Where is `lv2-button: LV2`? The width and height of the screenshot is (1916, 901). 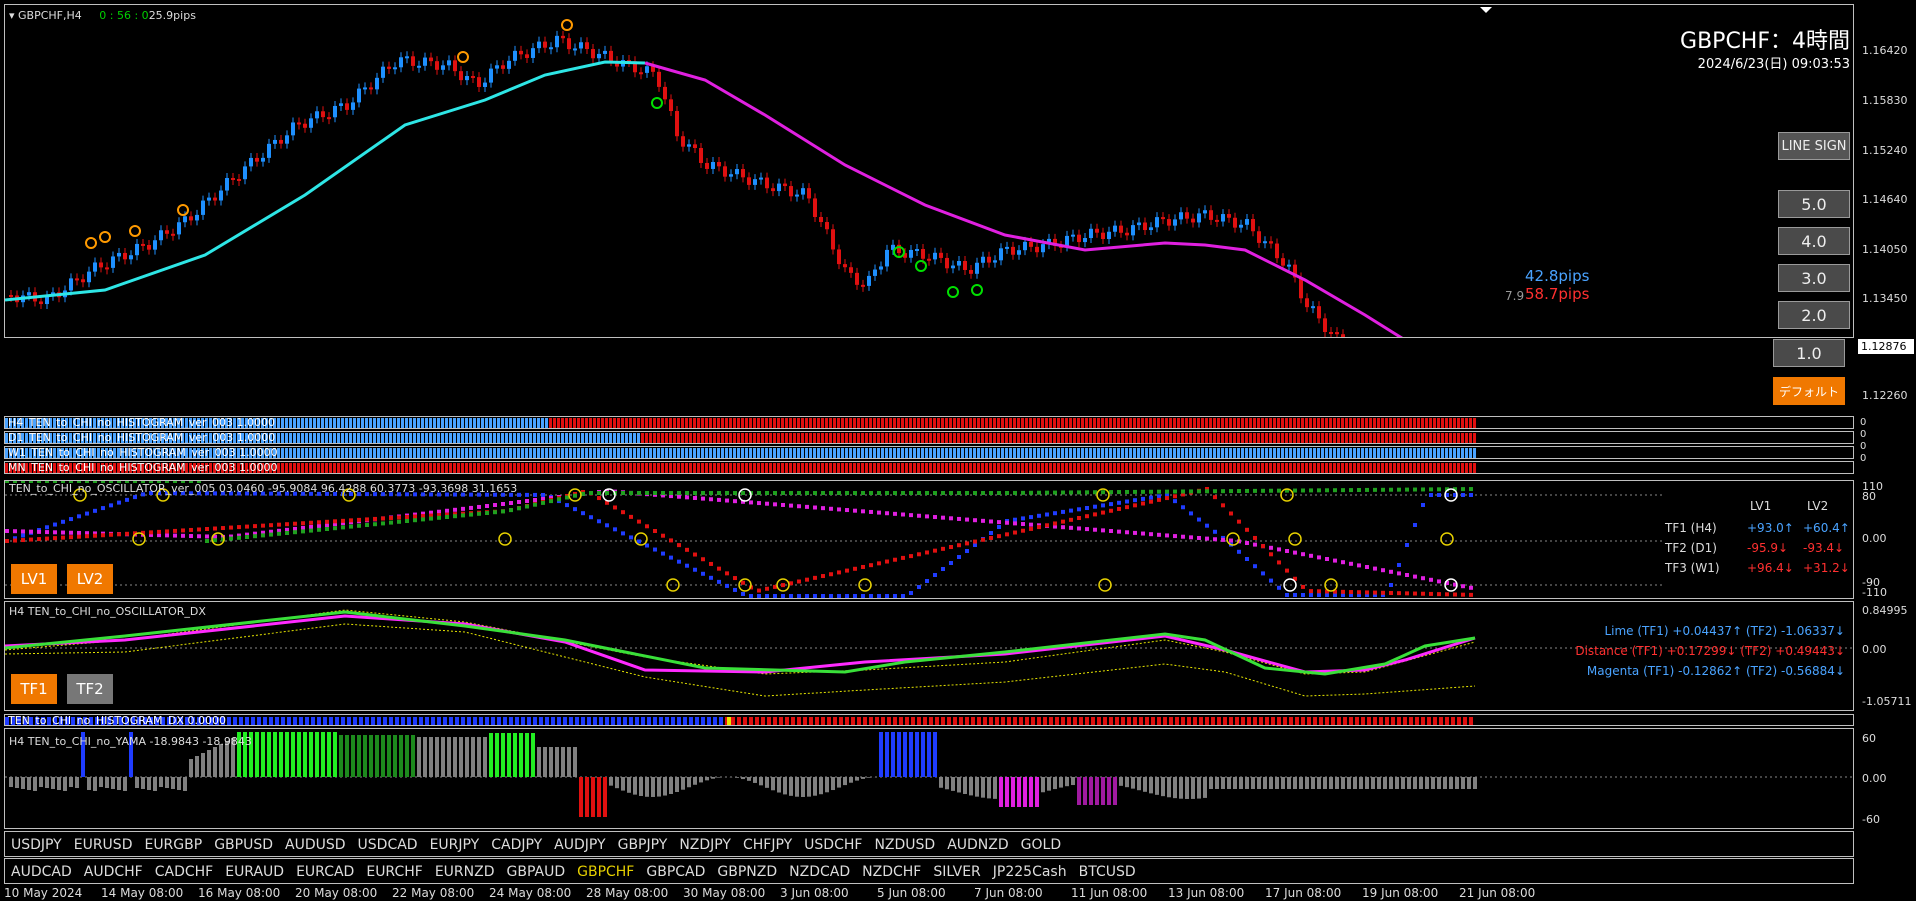 lv2-button: LV2 is located at coordinates (90, 579).